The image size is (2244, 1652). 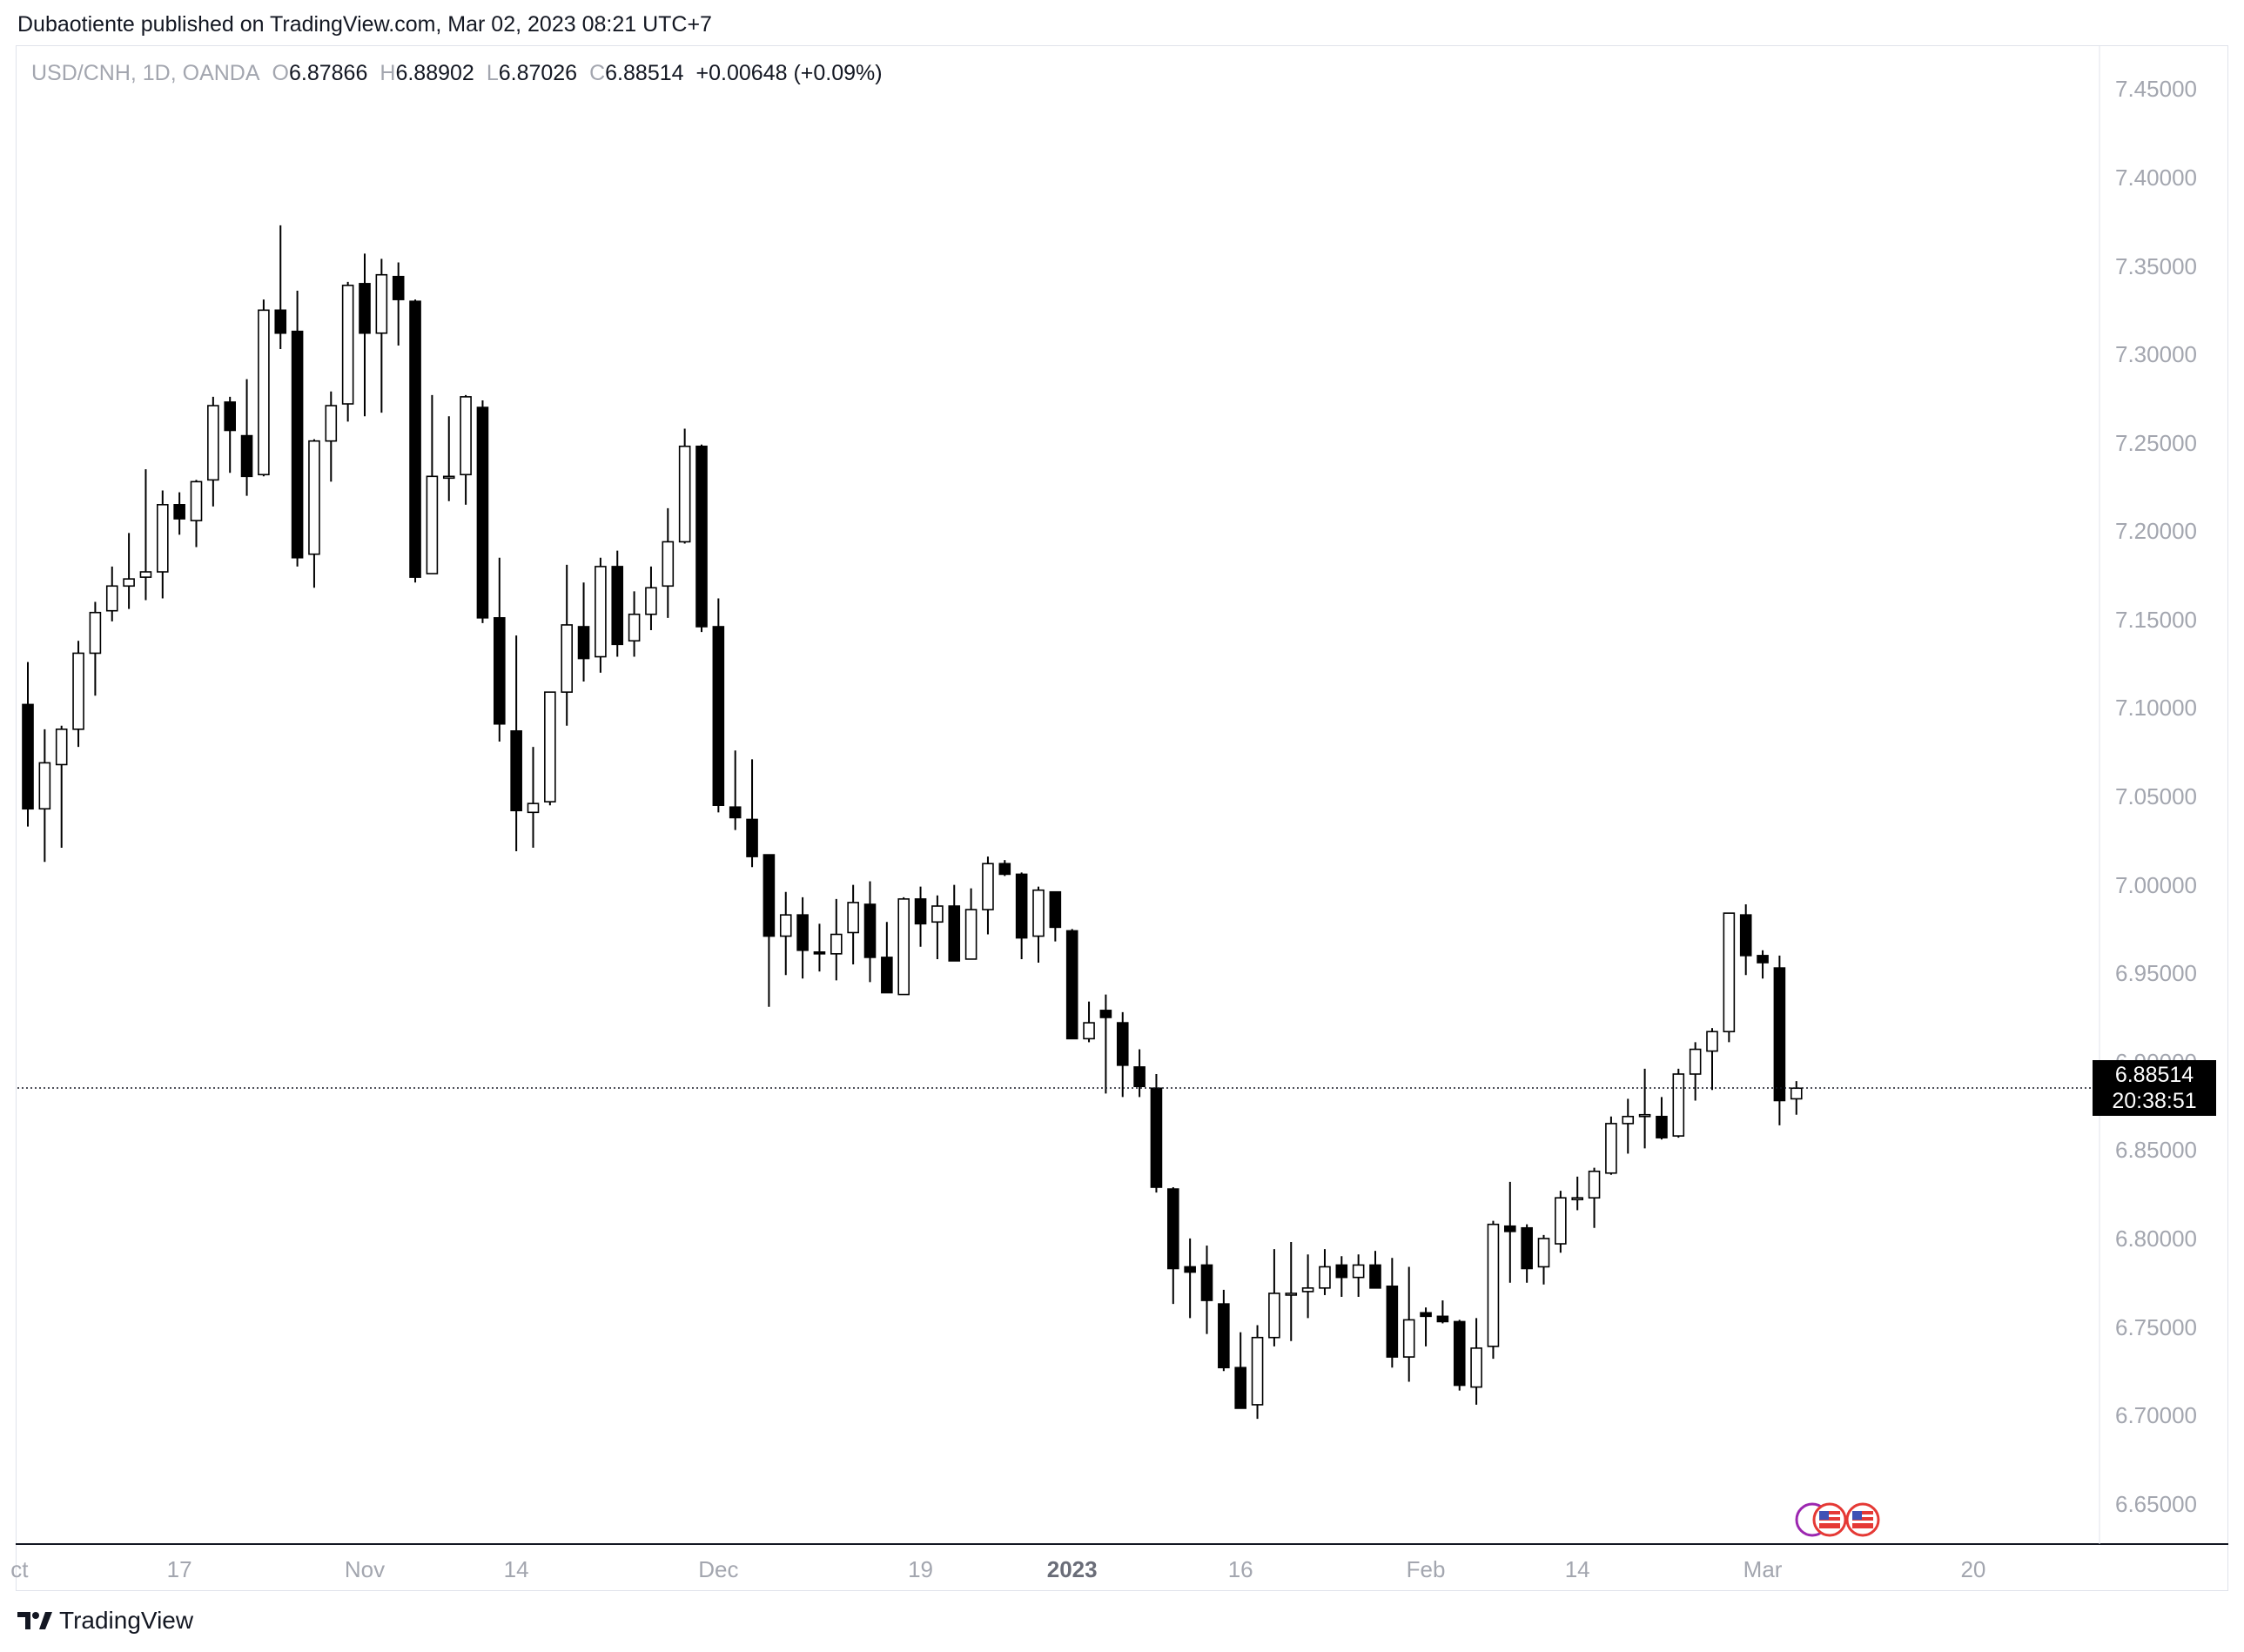 What do you see at coordinates (1838, 1520) in the screenshot?
I see `event-icons` at bounding box center [1838, 1520].